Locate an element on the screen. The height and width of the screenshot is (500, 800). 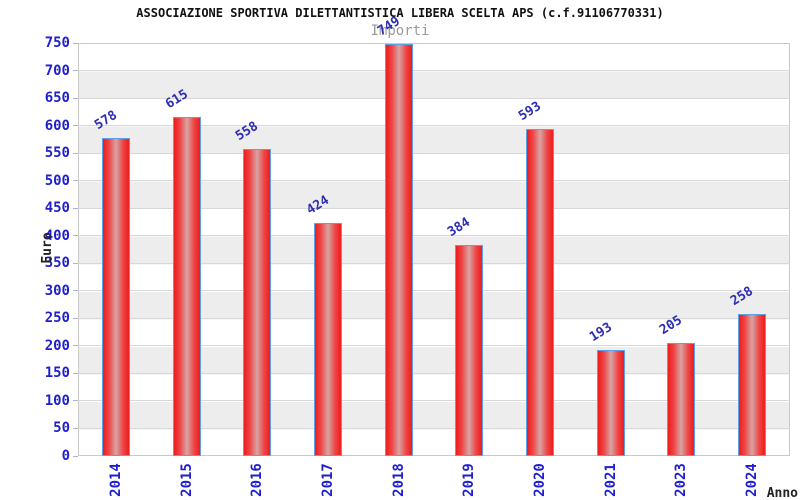
y-tick-label: 250 is located at coordinates (57, 318).